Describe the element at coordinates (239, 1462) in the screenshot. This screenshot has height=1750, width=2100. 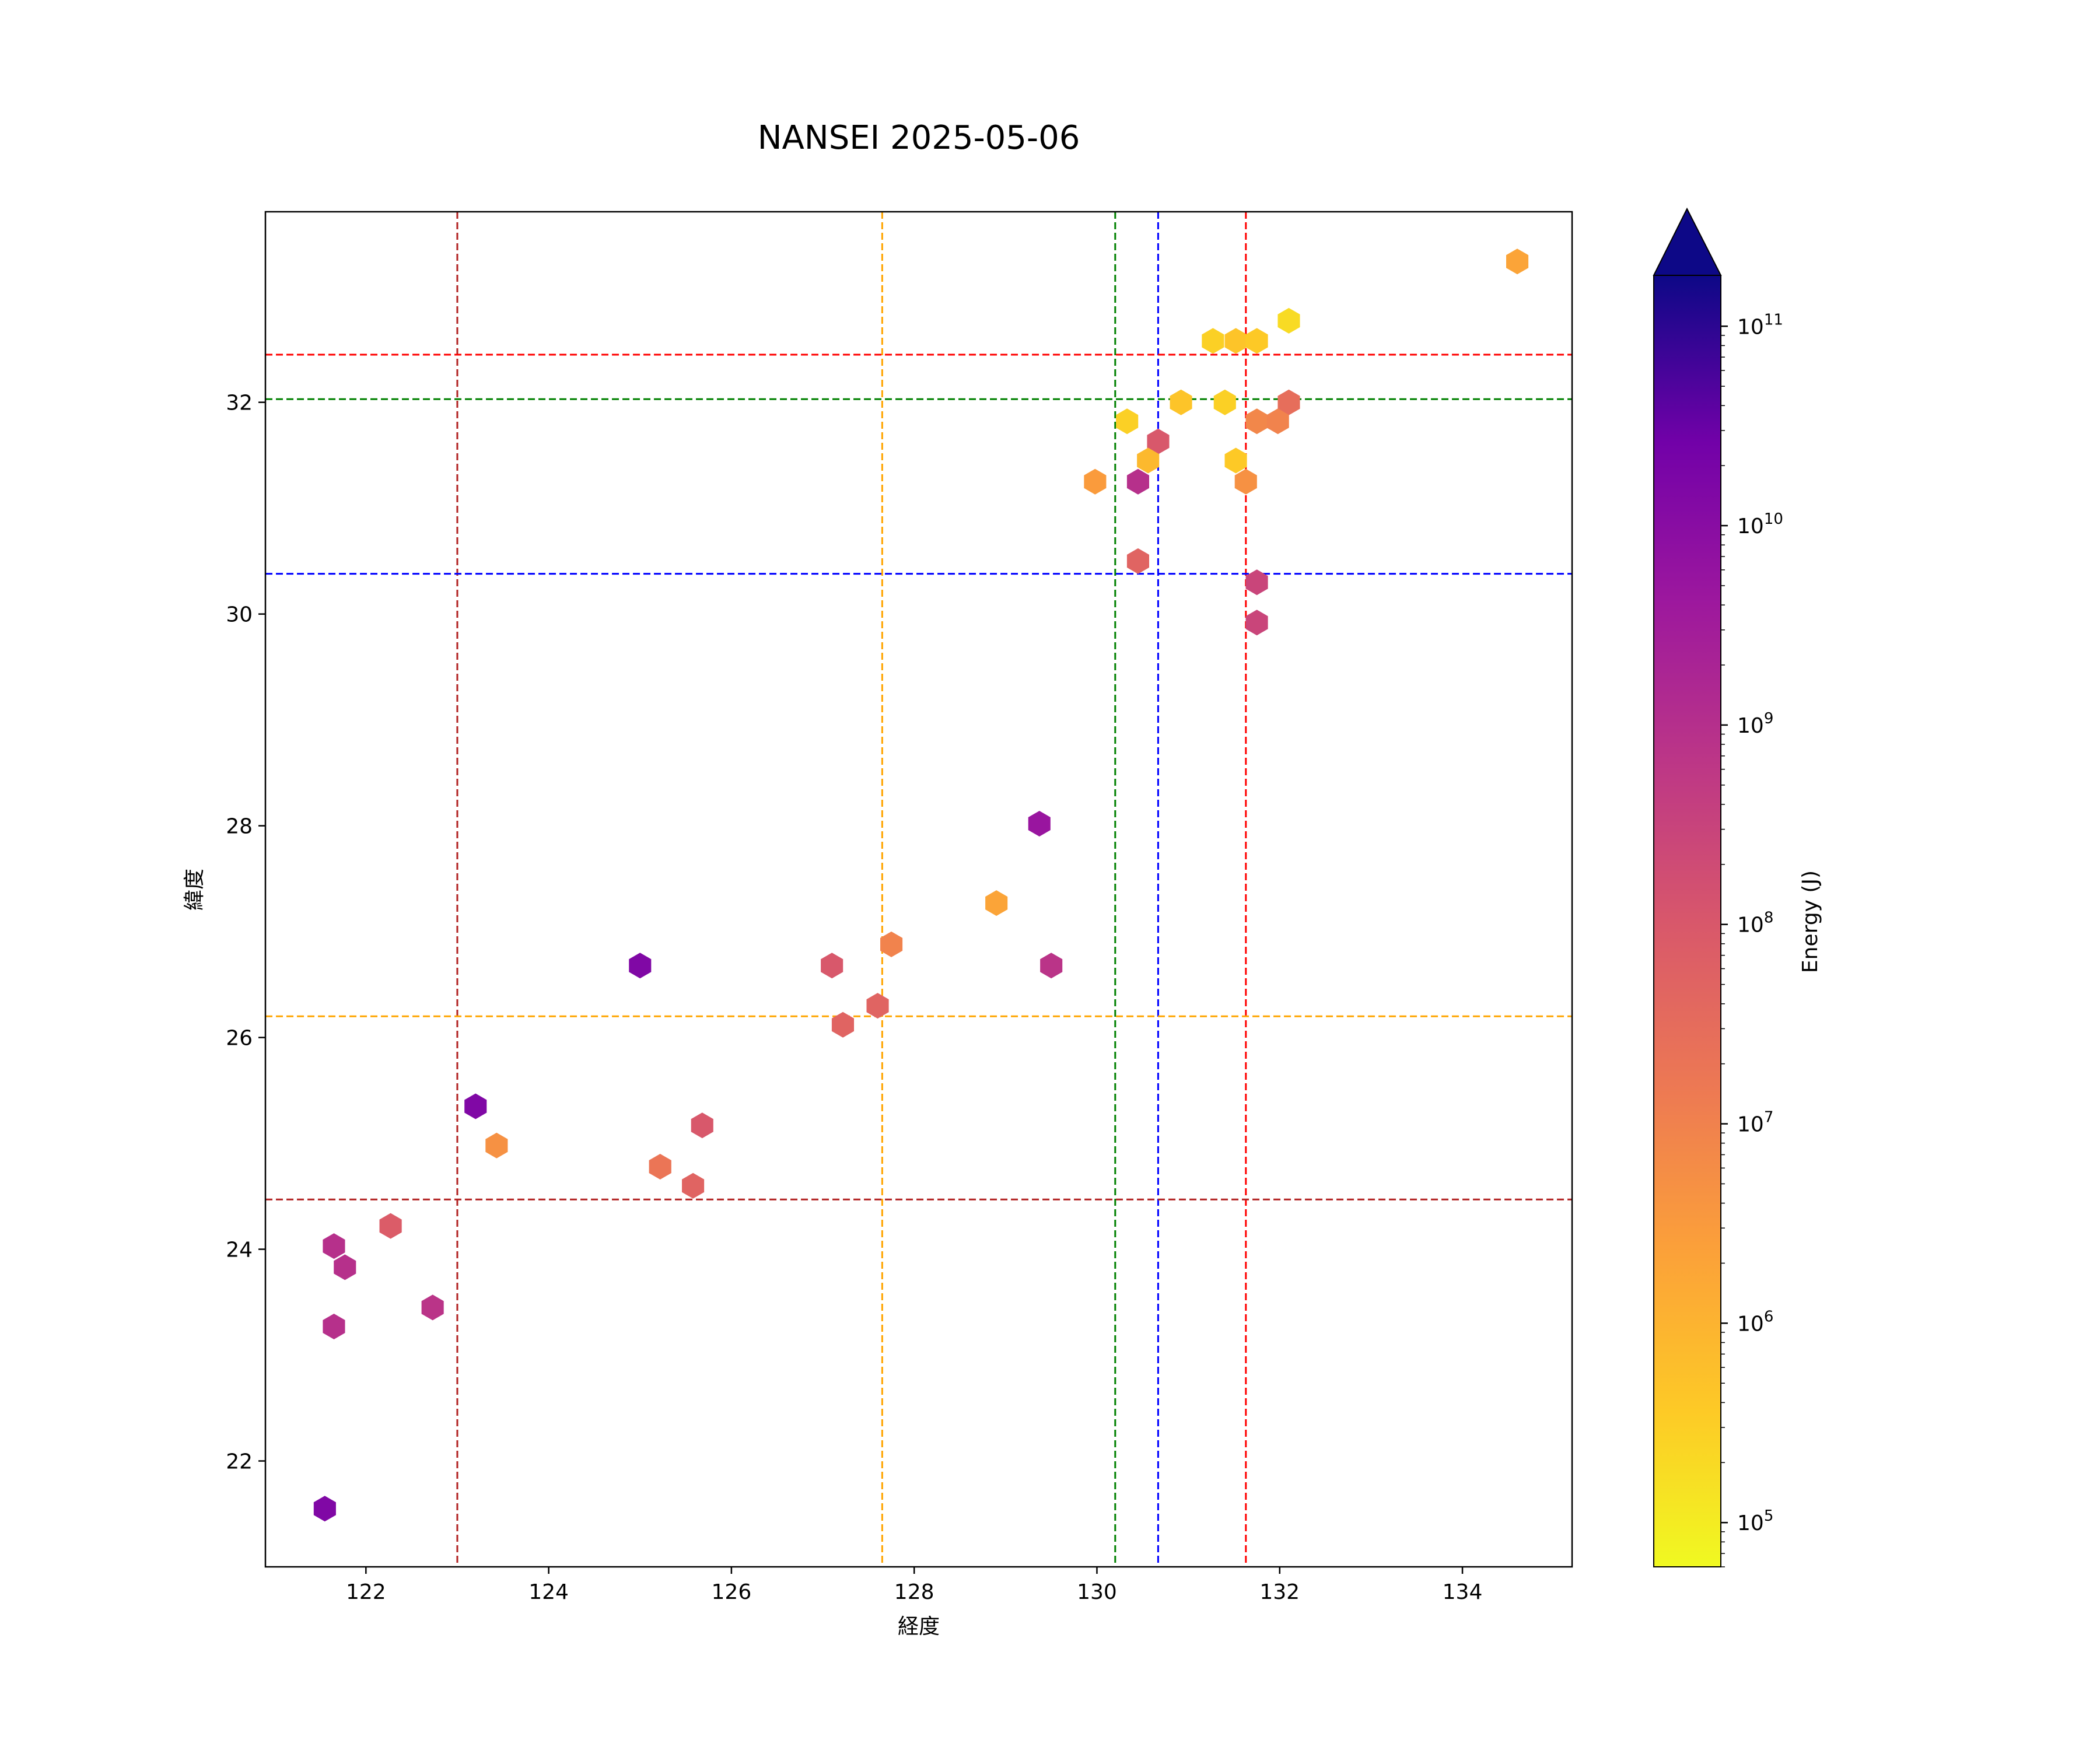
I see `y-tick-label: 22` at that location.